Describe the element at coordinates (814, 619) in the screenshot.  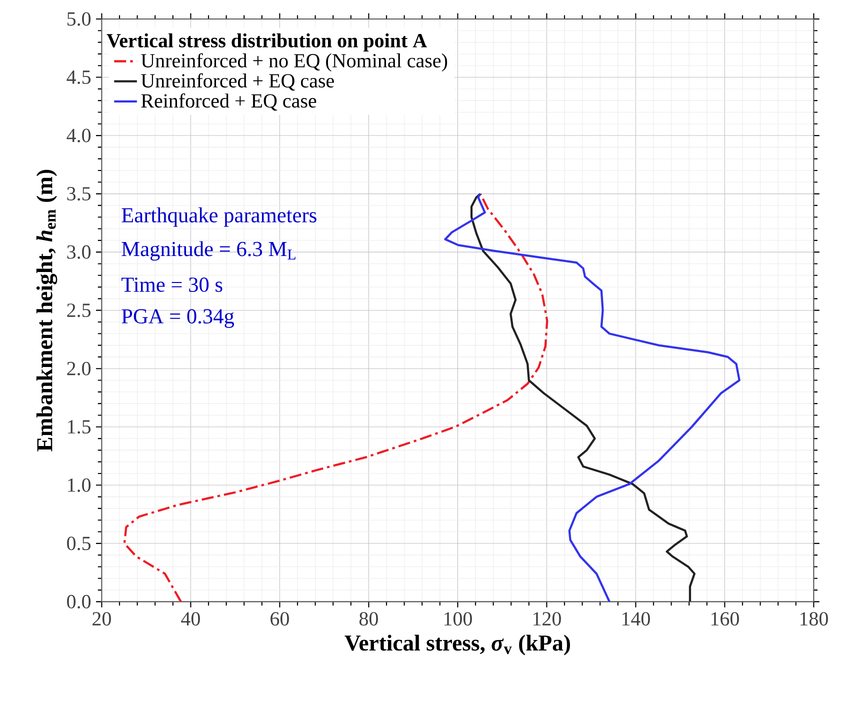
I see `x-tick-label: 180` at that location.